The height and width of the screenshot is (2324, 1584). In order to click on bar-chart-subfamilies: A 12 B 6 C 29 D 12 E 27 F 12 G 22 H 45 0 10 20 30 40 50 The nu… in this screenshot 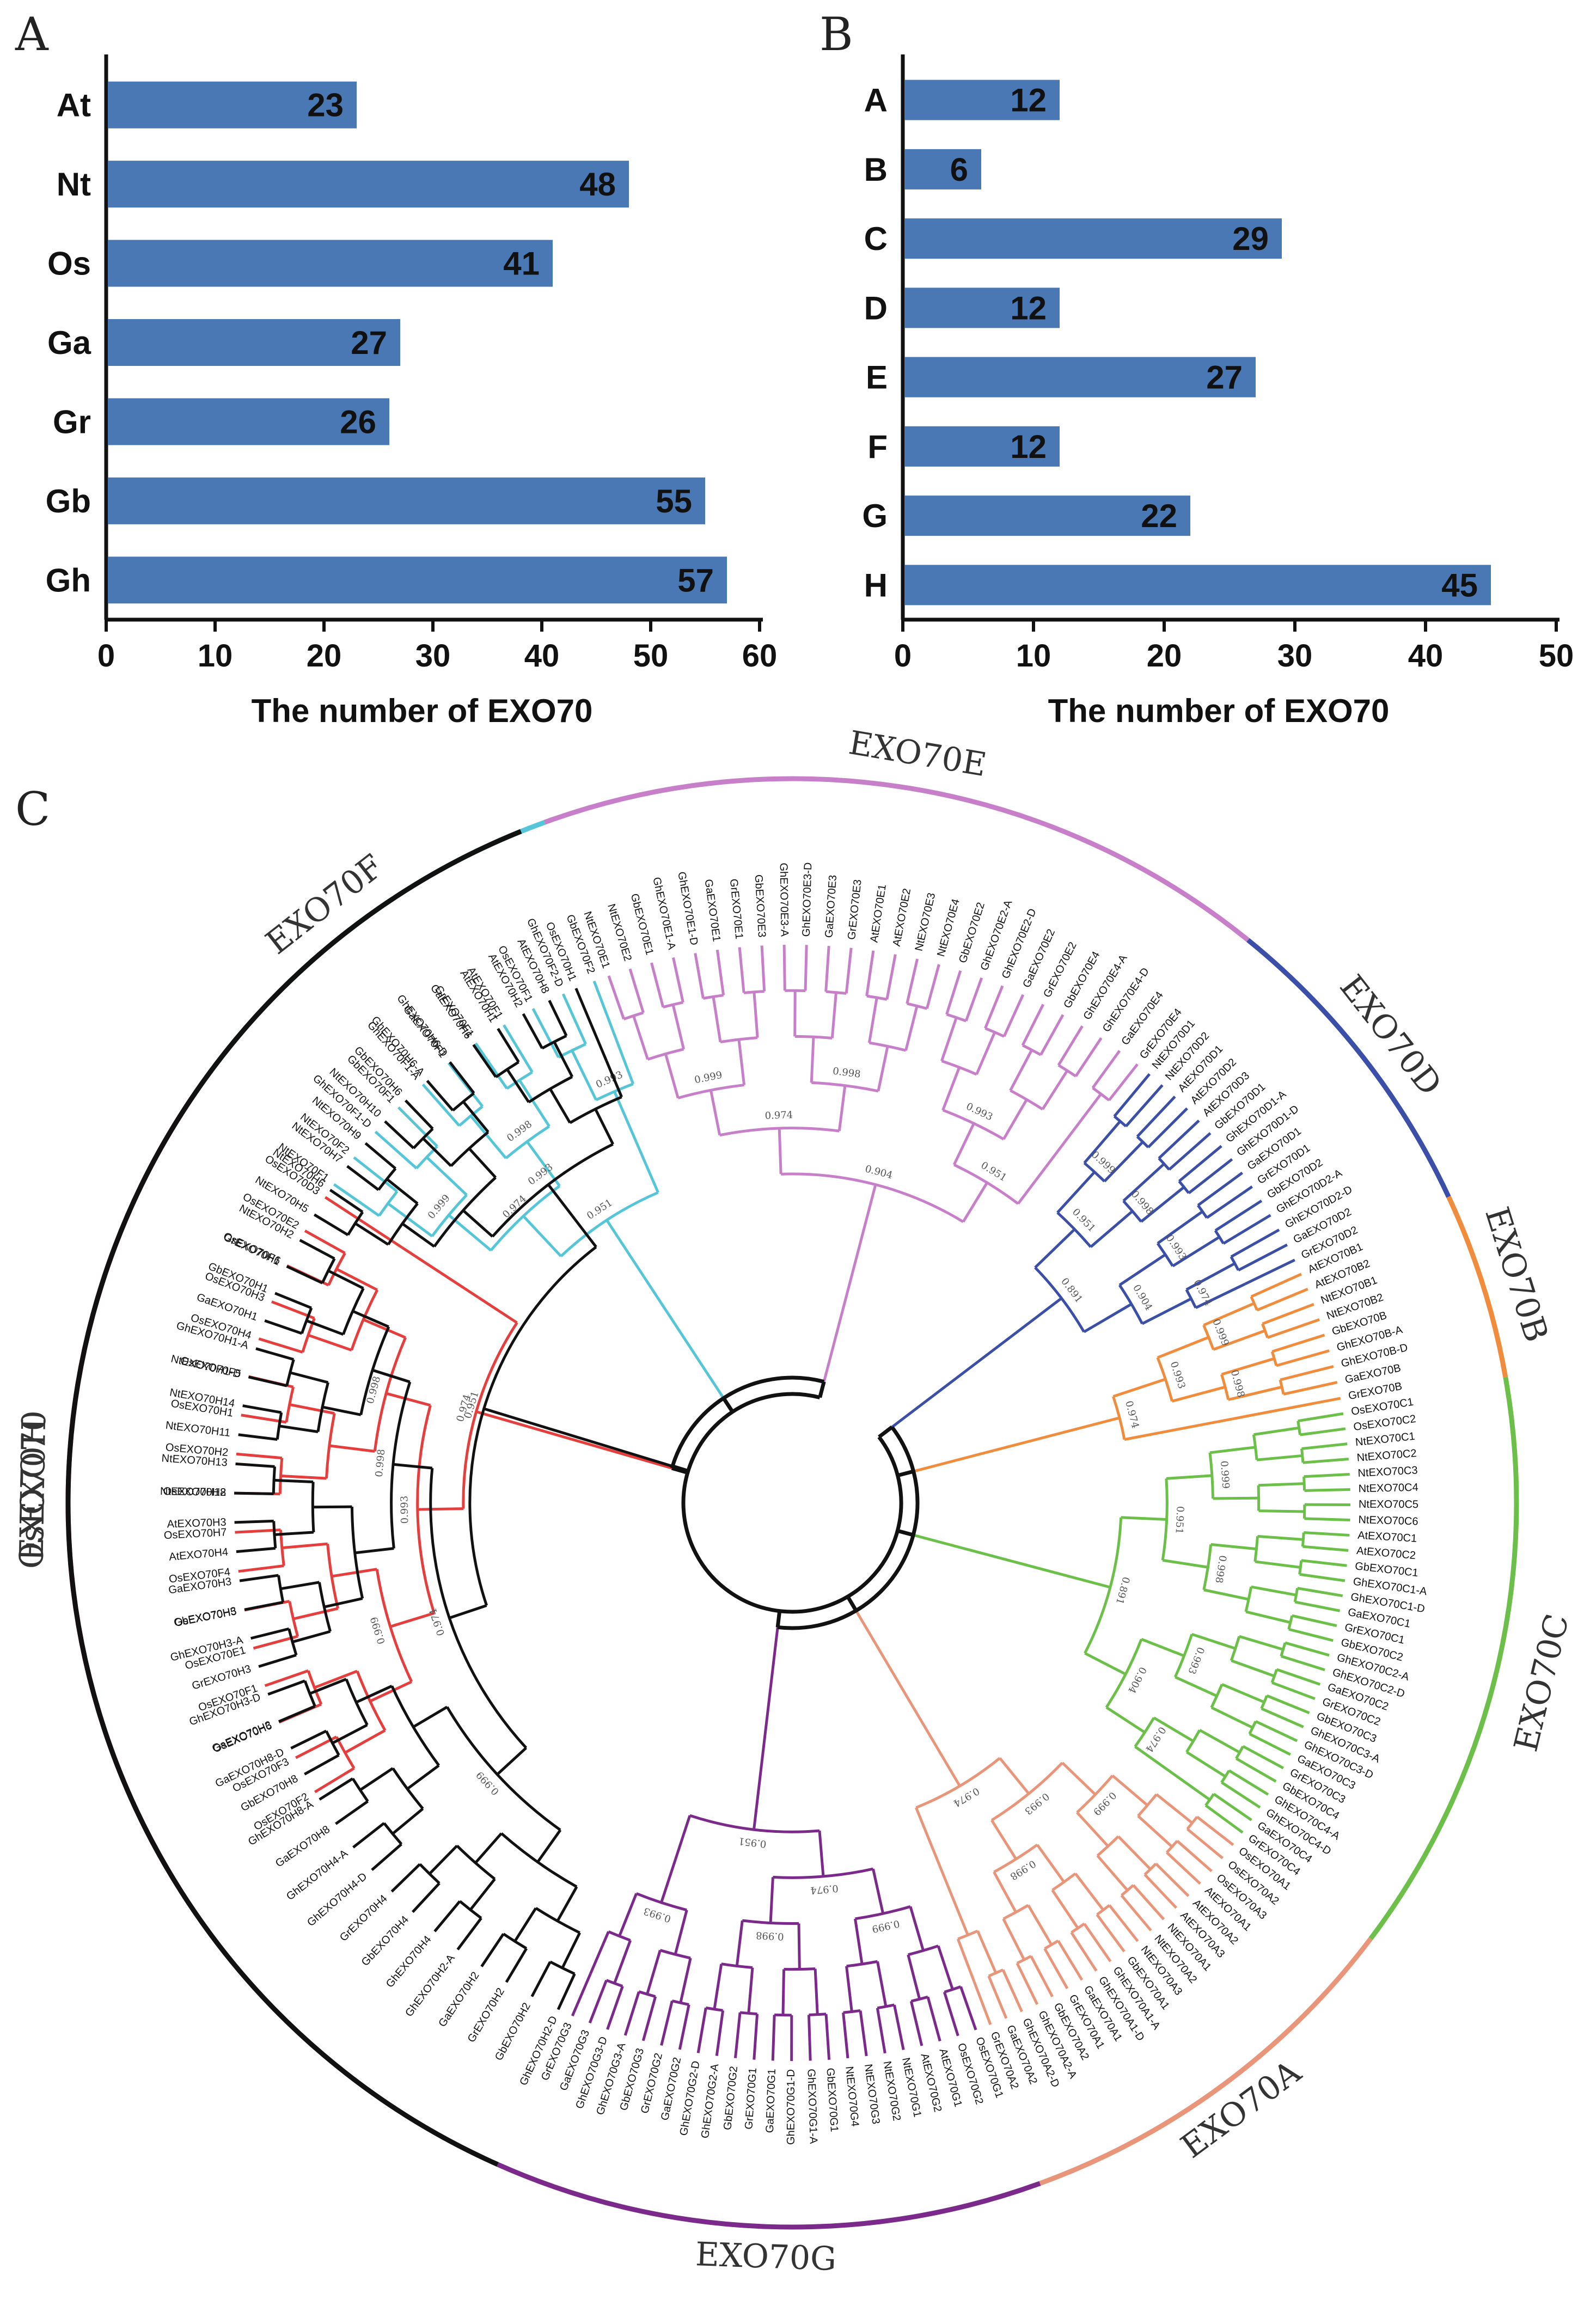, I will do `click(1218, 391)`.